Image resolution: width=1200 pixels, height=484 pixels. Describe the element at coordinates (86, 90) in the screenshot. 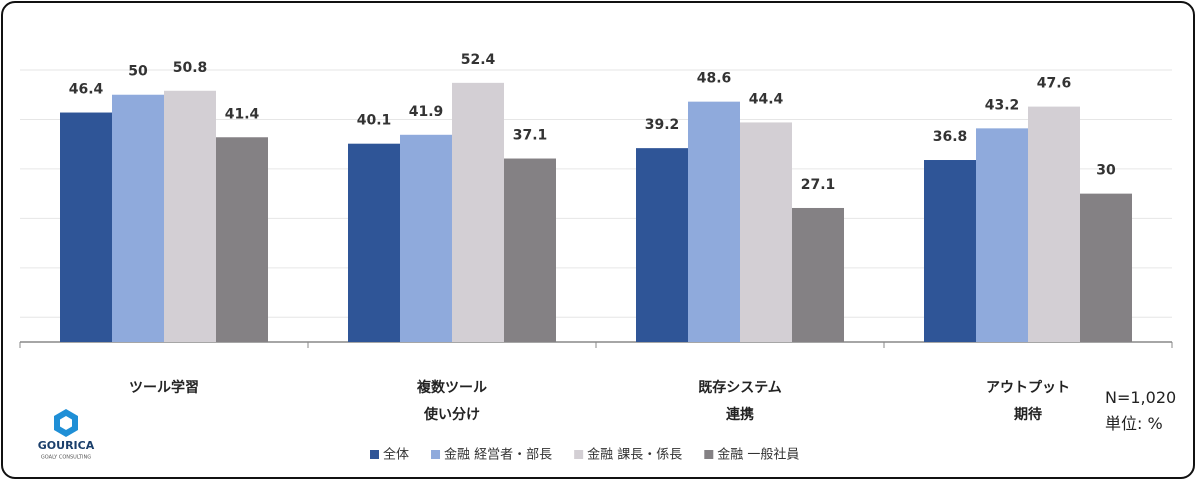

I see `value-label: 46.4` at that location.